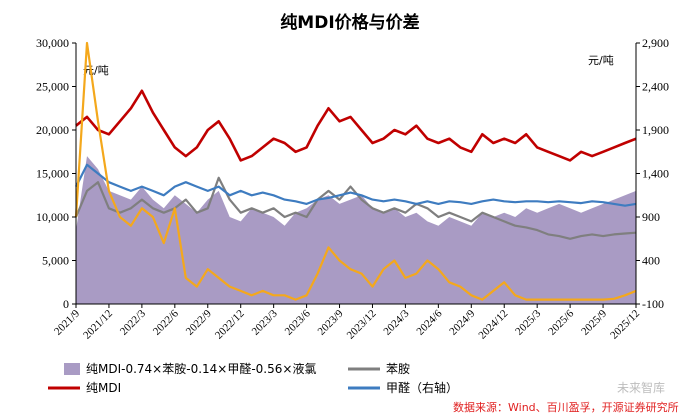  Describe the element at coordinates (655, 174) in the screenshot. I see `right-tick-label: 1,400` at that location.